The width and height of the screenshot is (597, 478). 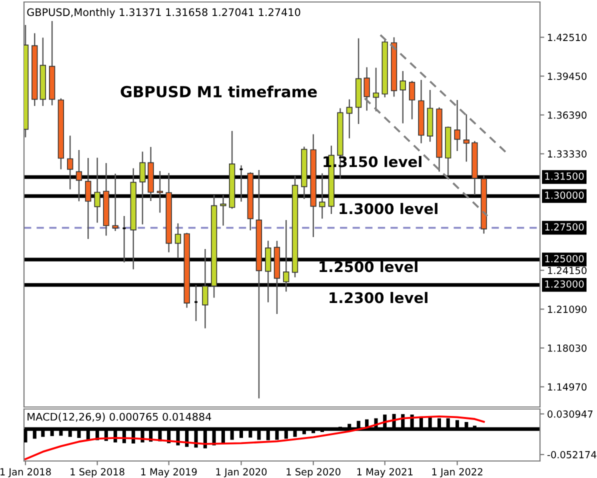 I want to click on x-tick-label: 1 Jan 2022, so click(x=457, y=473).